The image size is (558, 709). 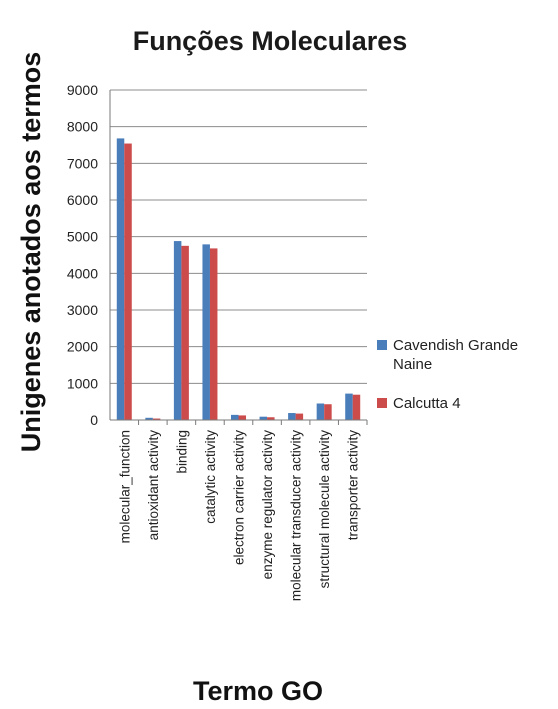 I want to click on x-category-label: transporter activity, so click(x=353, y=485).